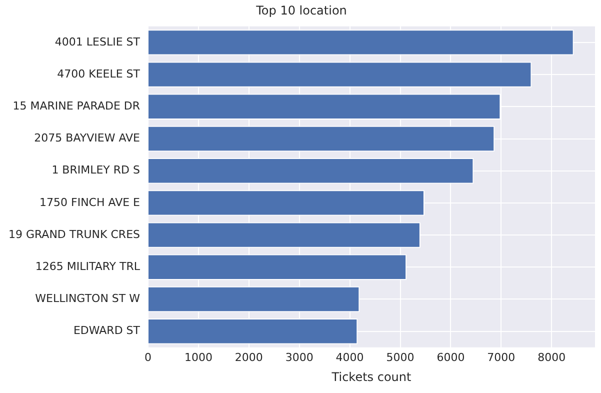  What do you see at coordinates (198, 357) in the screenshot?
I see `x-tick-label: 1000` at bounding box center [198, 357].